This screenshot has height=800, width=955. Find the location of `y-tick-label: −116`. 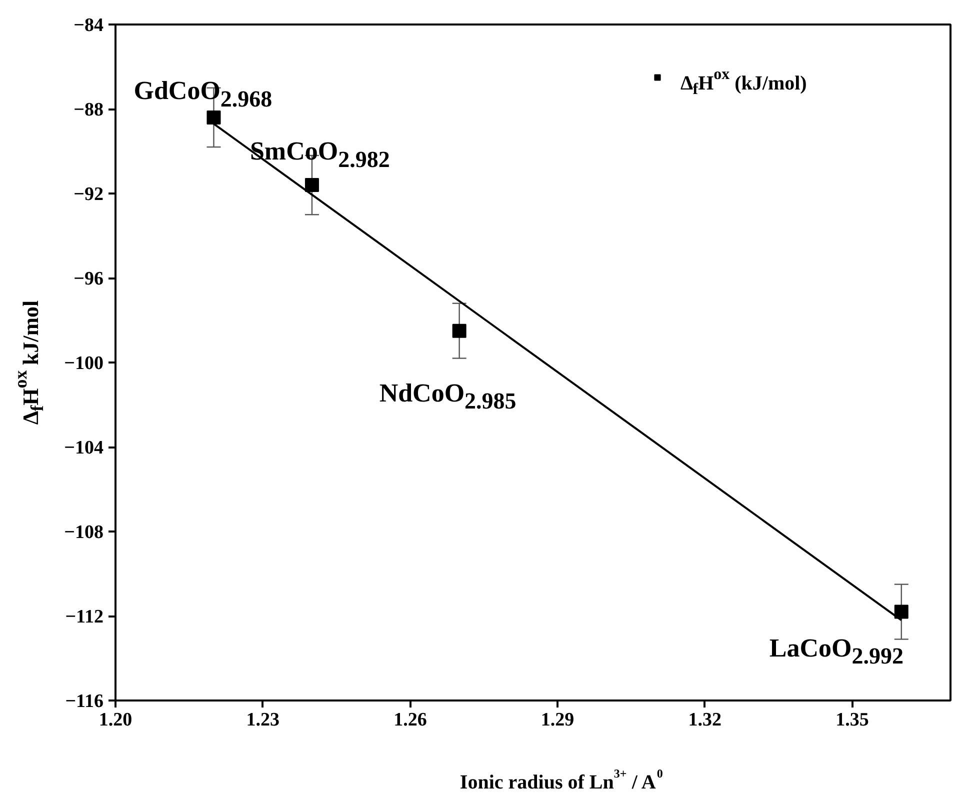

y-tick-label: −116 is located at coordinates (84, 701).